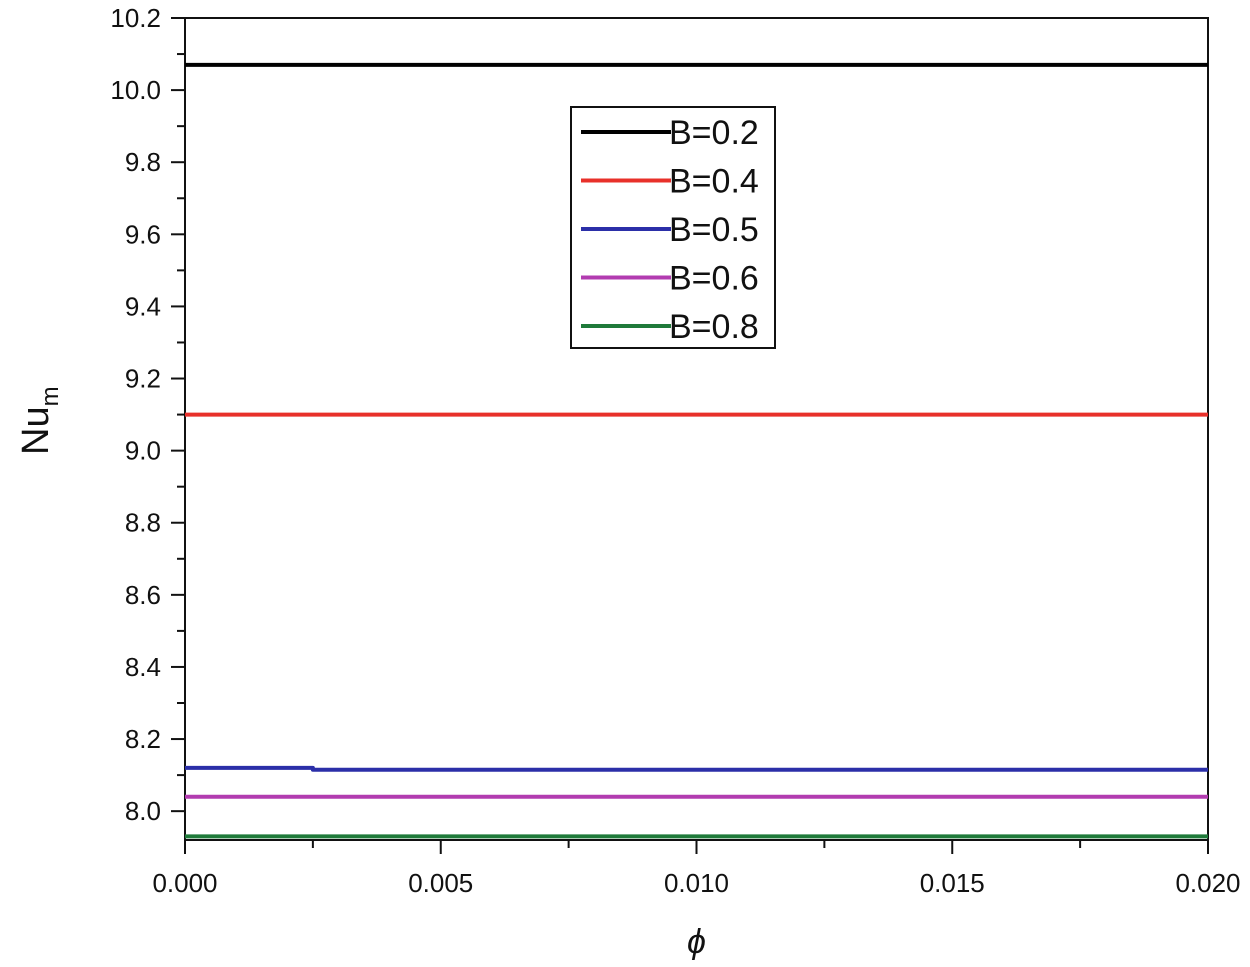 The width and height of the screenshot is (1250, 967). Describe the element at coordinates (143, 379) in the screenshot. I see `y-tick-label: 9.2` at that location.